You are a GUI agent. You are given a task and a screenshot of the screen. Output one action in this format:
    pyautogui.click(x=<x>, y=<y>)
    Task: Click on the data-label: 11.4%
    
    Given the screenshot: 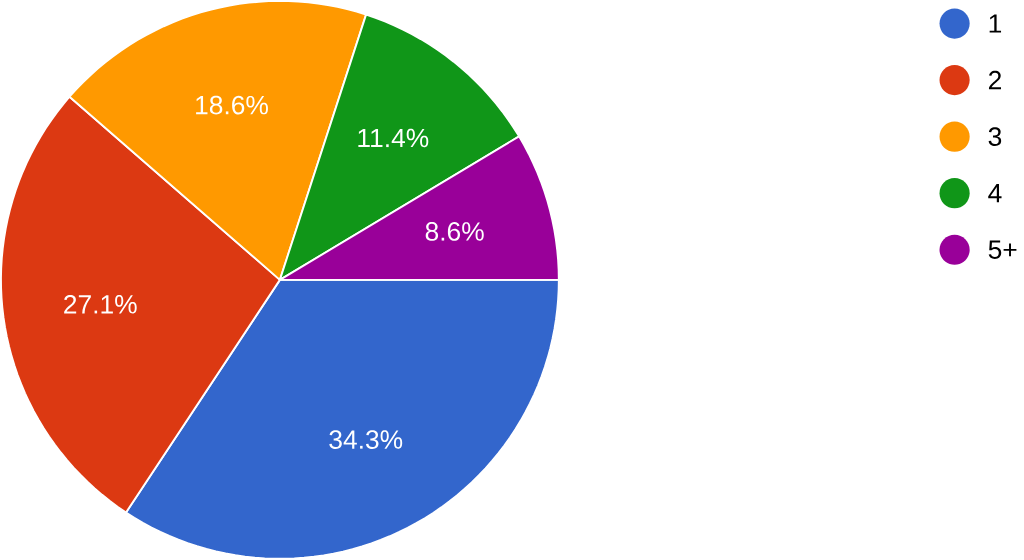 What is the action you would take?
    pyautogui.click(x=393, y=138)
    